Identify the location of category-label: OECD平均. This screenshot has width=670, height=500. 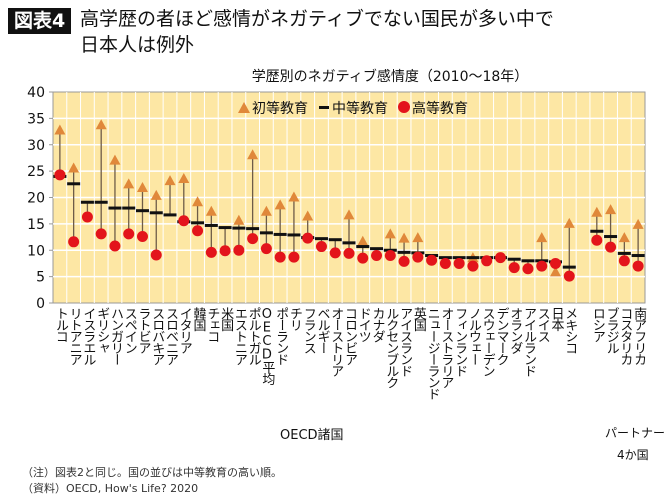
(267, 345).